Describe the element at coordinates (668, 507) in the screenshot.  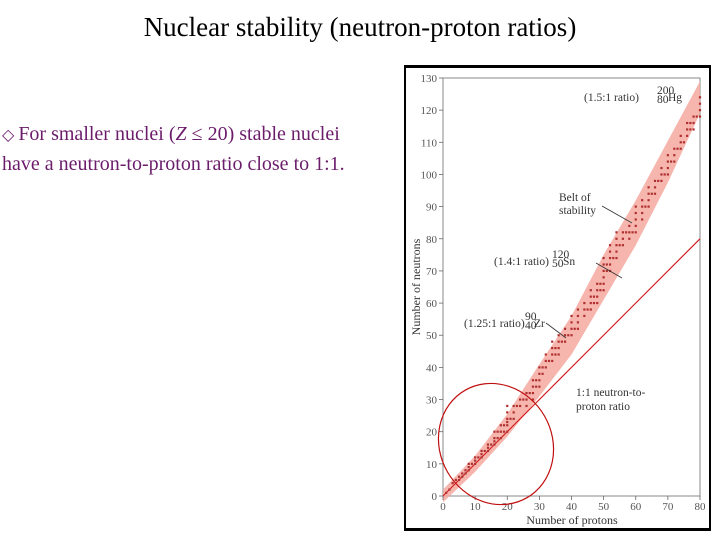
I see `x-tick-label: 70` at that location.